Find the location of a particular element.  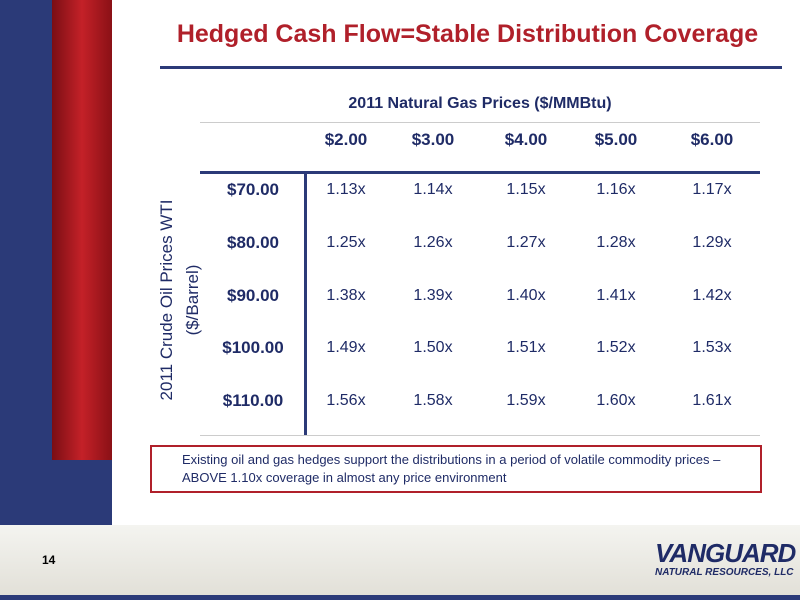

logo-name: VANGUARD is located at coordinates (725, 553).